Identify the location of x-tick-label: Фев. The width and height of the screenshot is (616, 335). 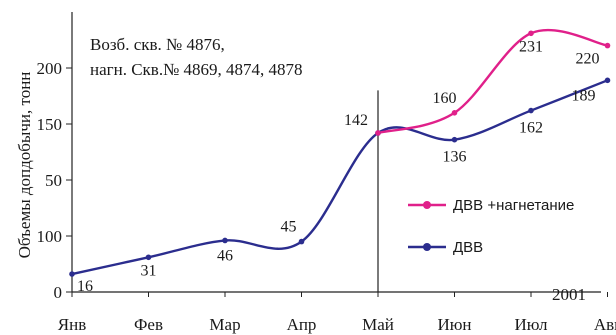
(148, 324).